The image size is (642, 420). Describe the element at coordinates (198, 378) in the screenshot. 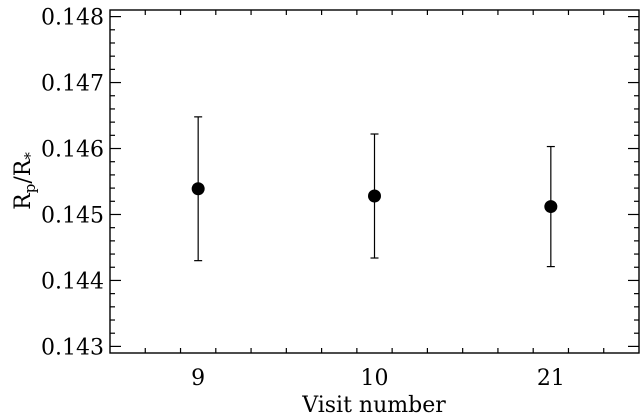

I see `x-tick-label: 9` at that location.